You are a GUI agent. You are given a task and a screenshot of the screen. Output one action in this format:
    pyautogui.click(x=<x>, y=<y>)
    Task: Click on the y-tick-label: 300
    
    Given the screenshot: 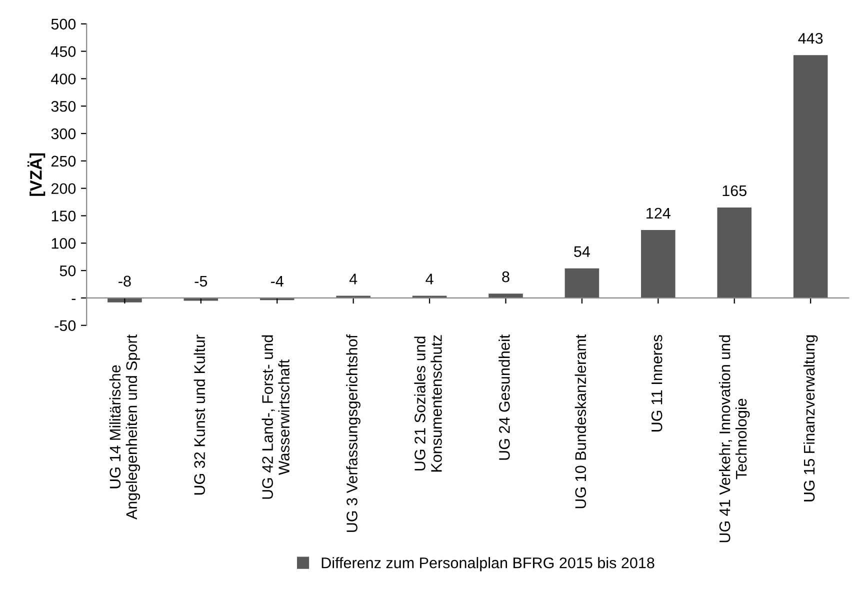 What is the action you would take?
    pyautogui.click(x=63, y=134)
    